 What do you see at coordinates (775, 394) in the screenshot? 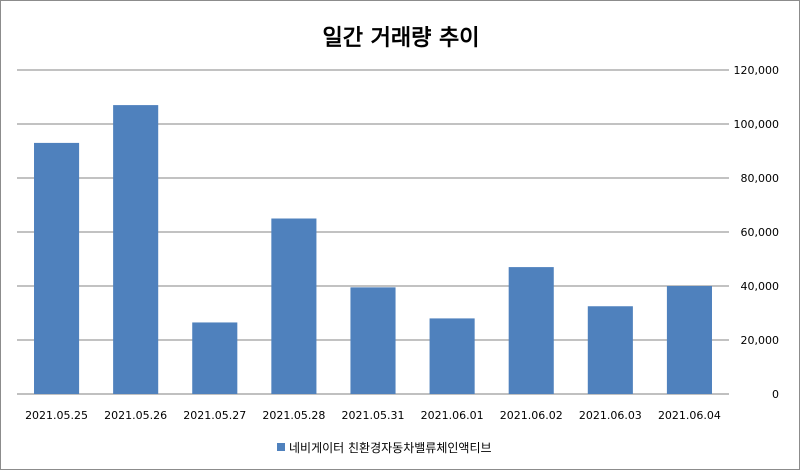
I see `y-tick-label: 0` at bounding box center [775, 394].